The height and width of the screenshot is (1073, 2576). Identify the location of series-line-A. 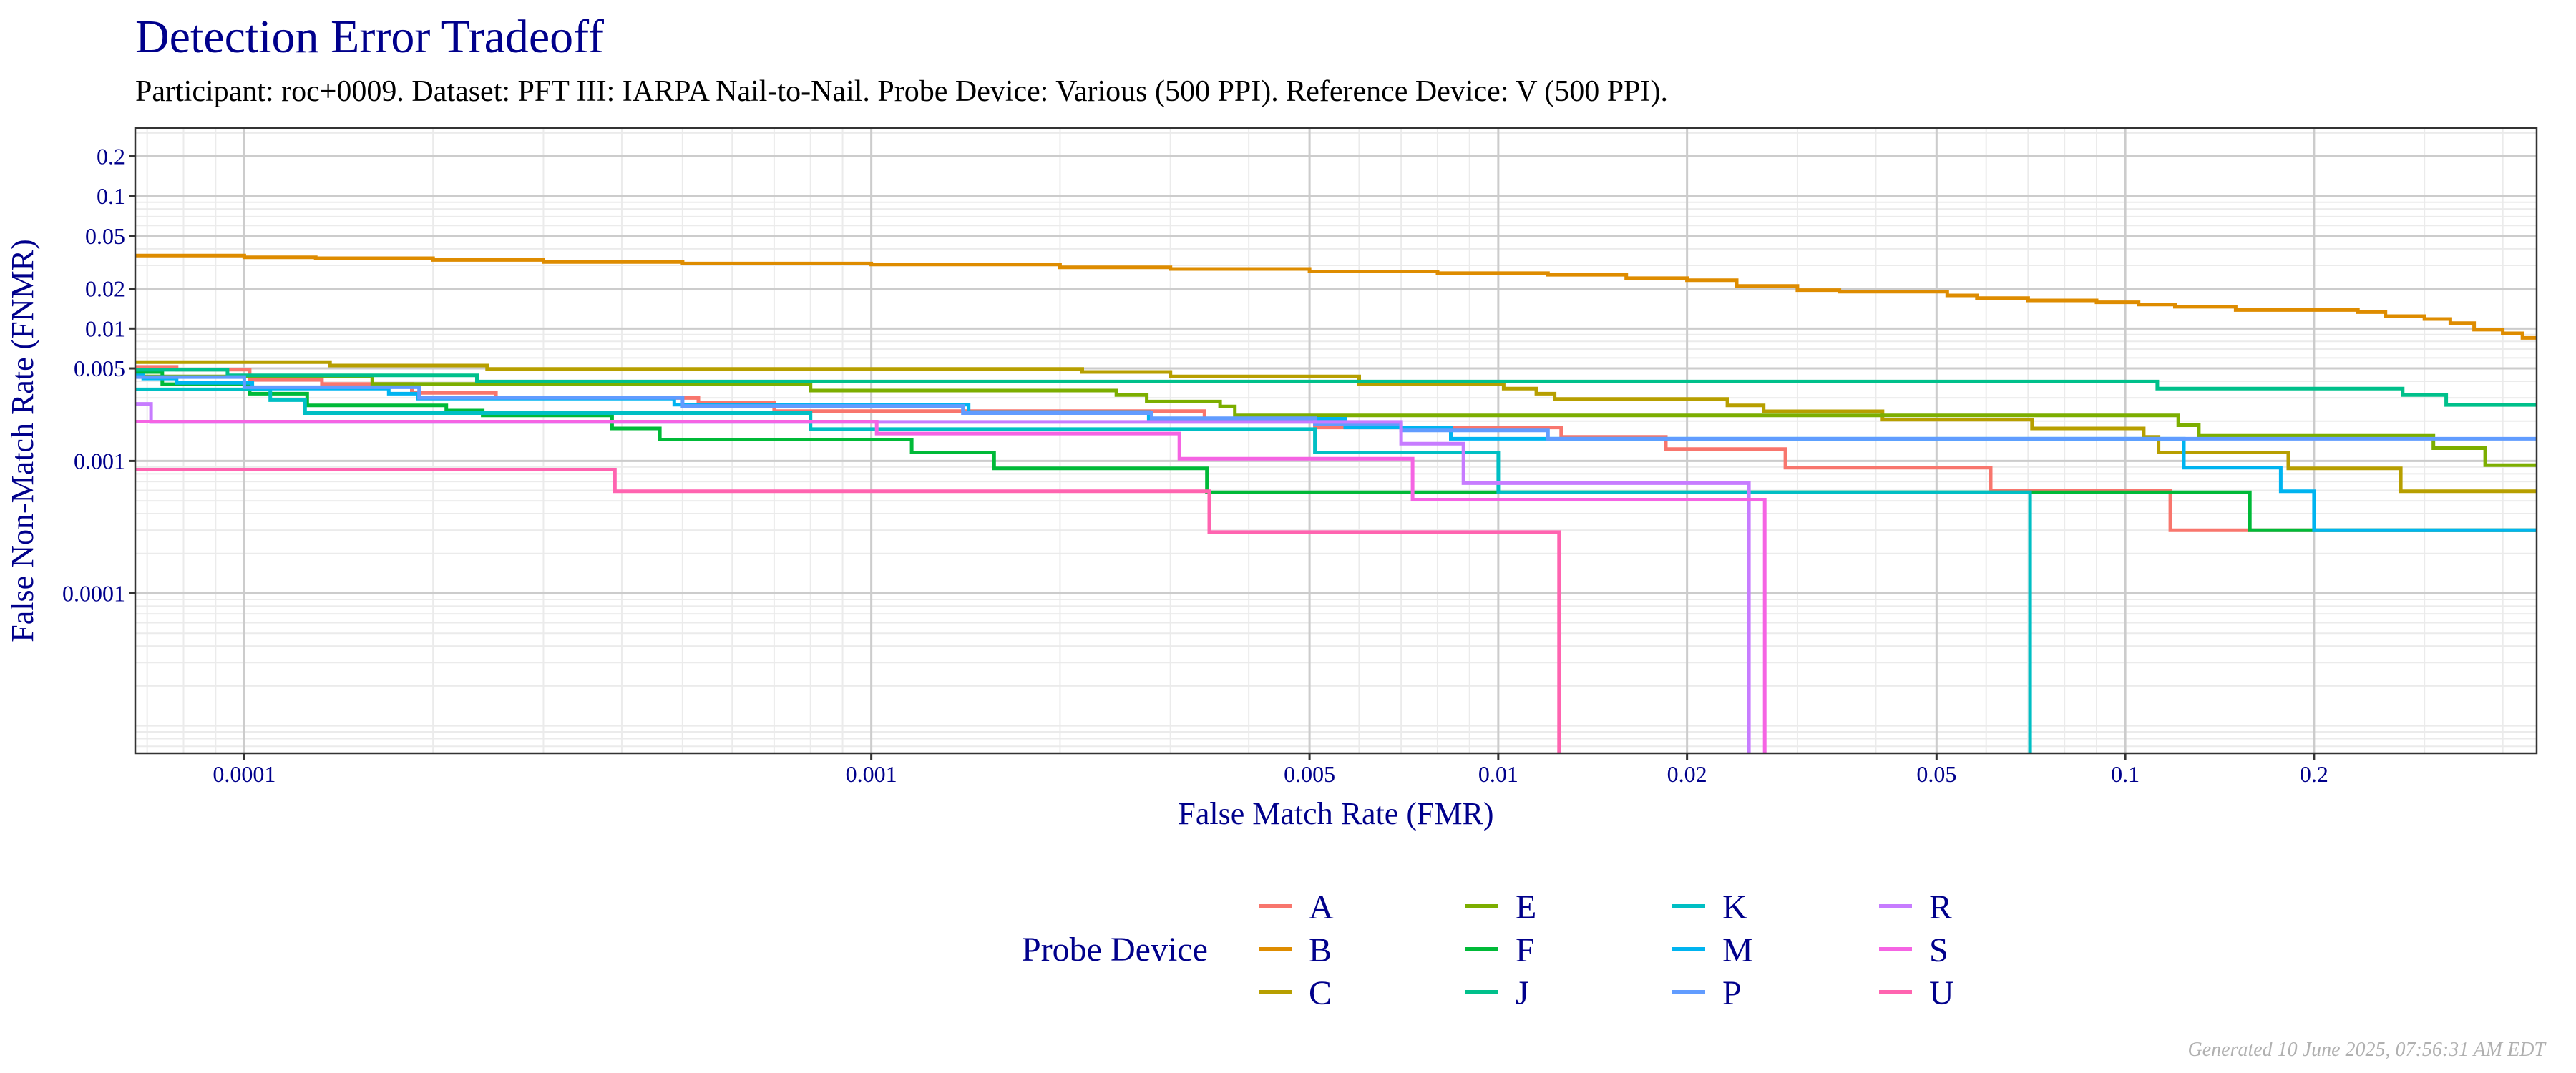
(1336, 448).